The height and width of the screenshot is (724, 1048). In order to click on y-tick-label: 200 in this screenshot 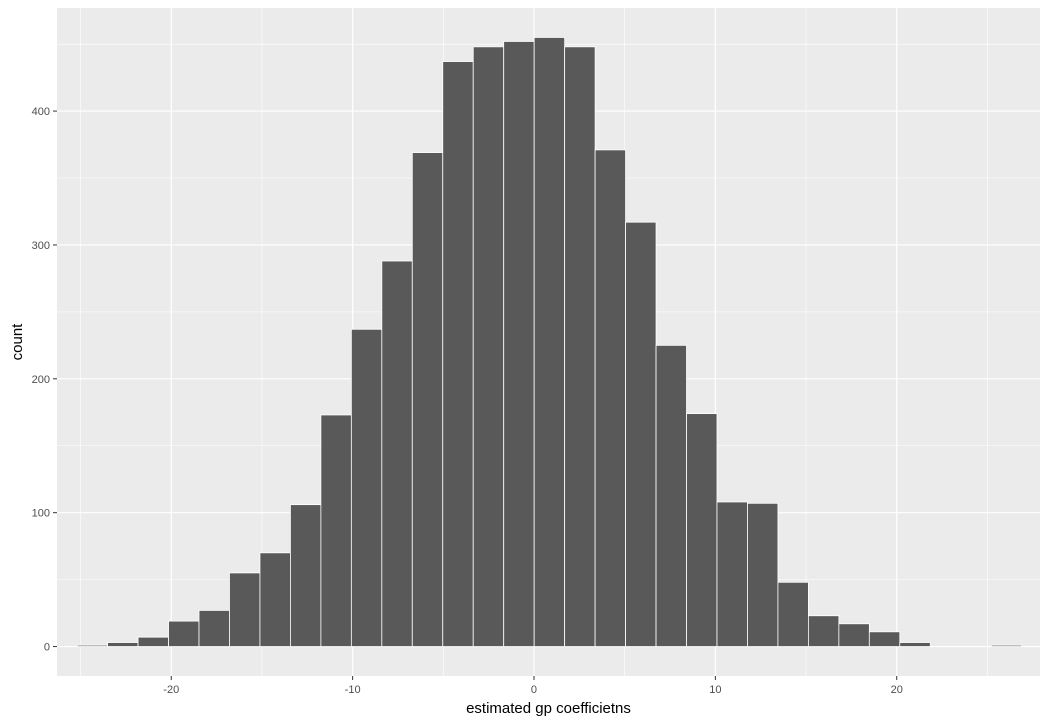, I will do `click(41, 380)`.